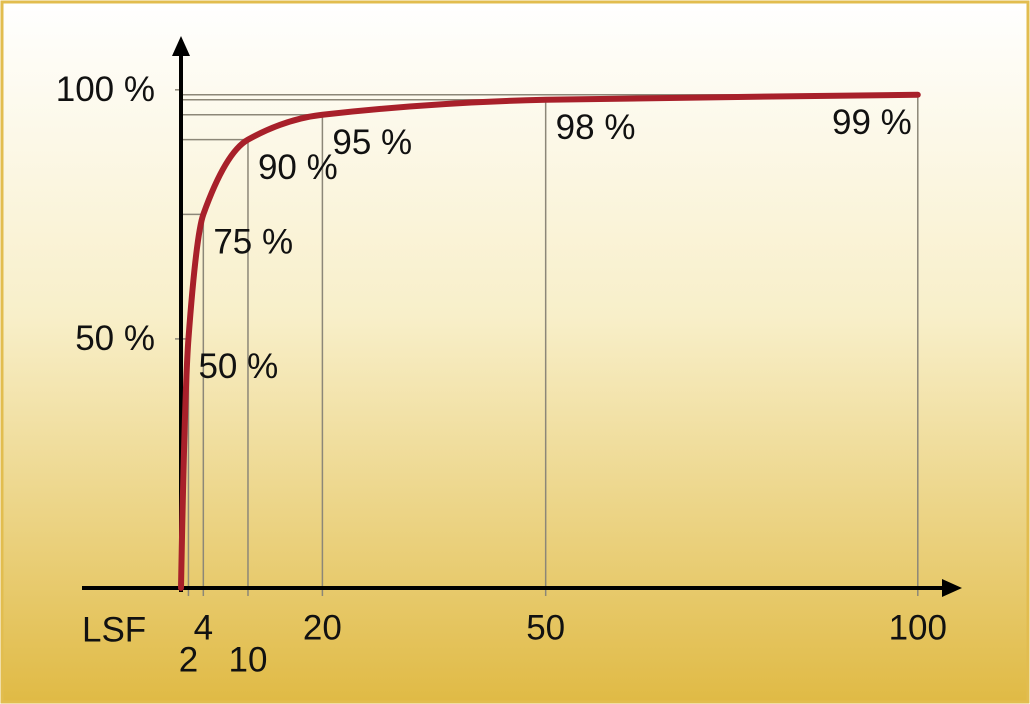  What do you see at coordinates (372, 142) in the screenshot?
I see `point-label: 95 %` at bounding box center [372, 142].